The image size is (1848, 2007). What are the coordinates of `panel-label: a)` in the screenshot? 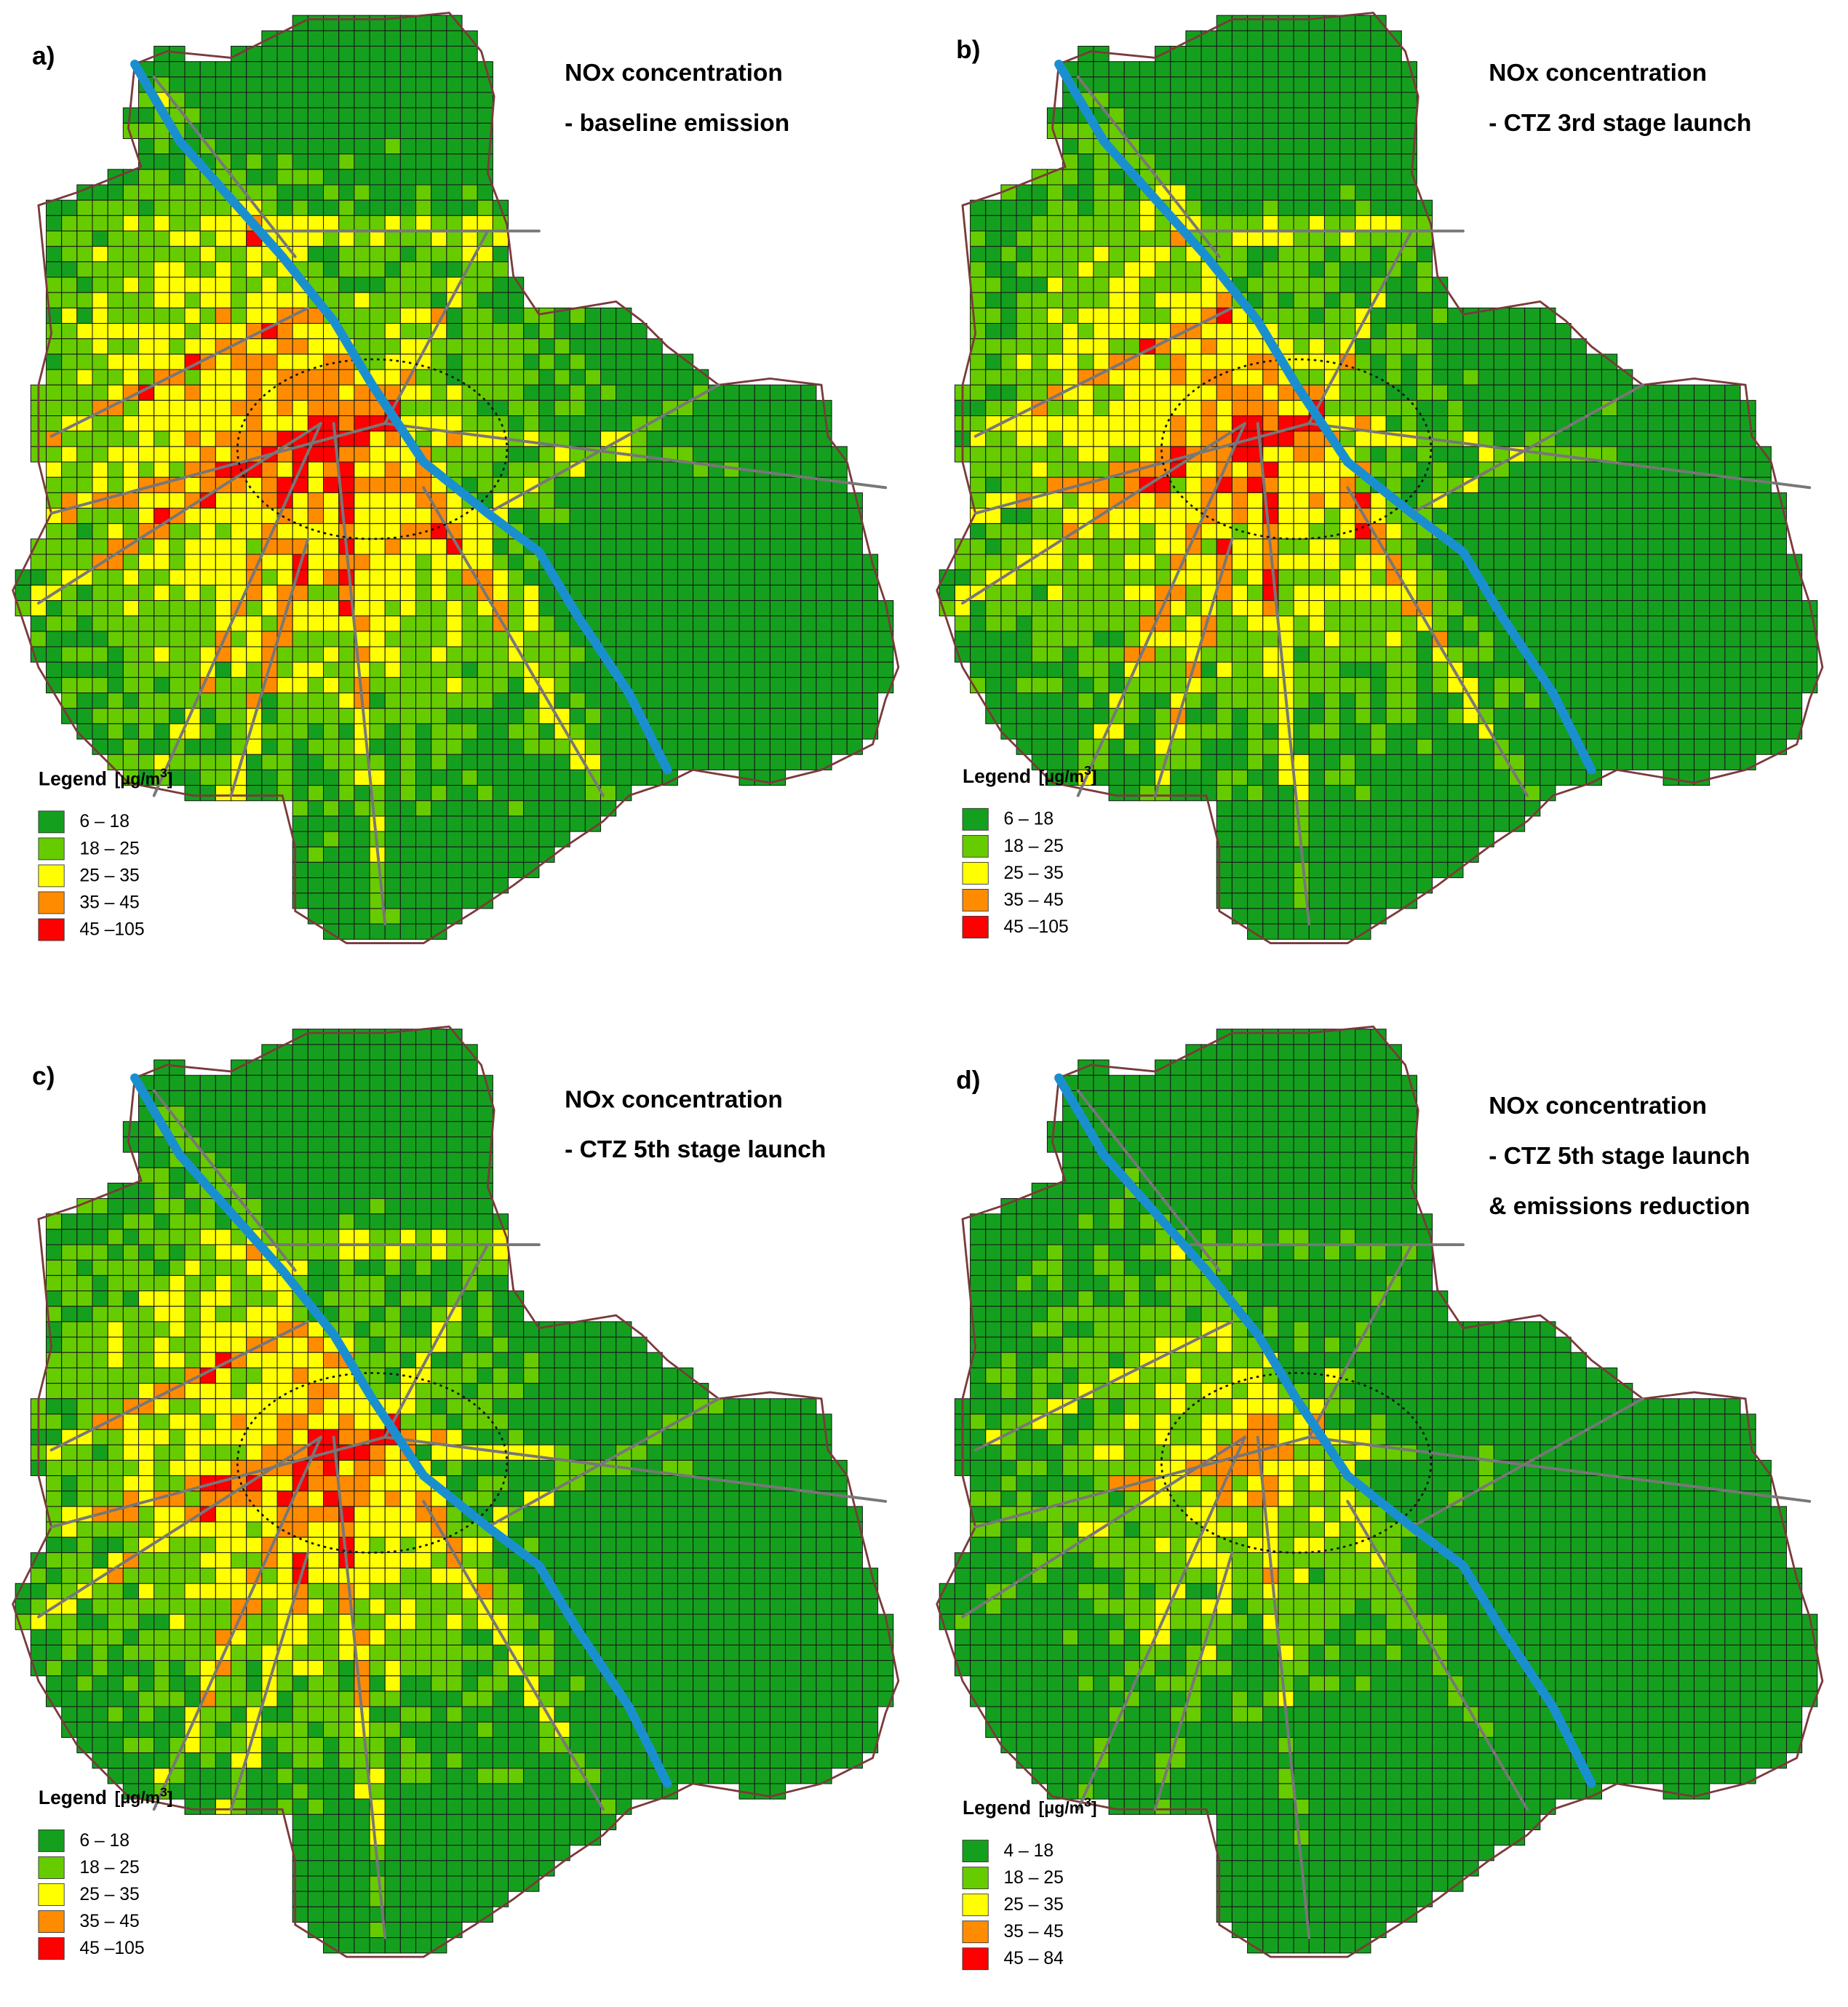 It's located at (43, 57).